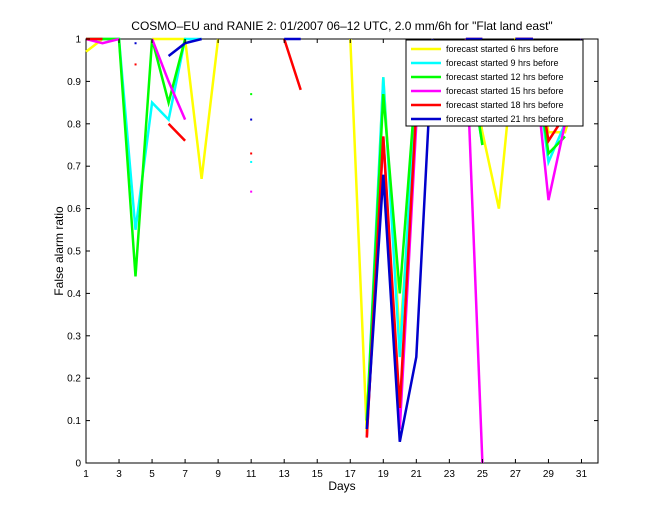 The width and height of the screenshot is (660, 525). Describe the element at coordinates (74, 252) in the screenshot. I see `y-tick-label: 0.5` at that location.